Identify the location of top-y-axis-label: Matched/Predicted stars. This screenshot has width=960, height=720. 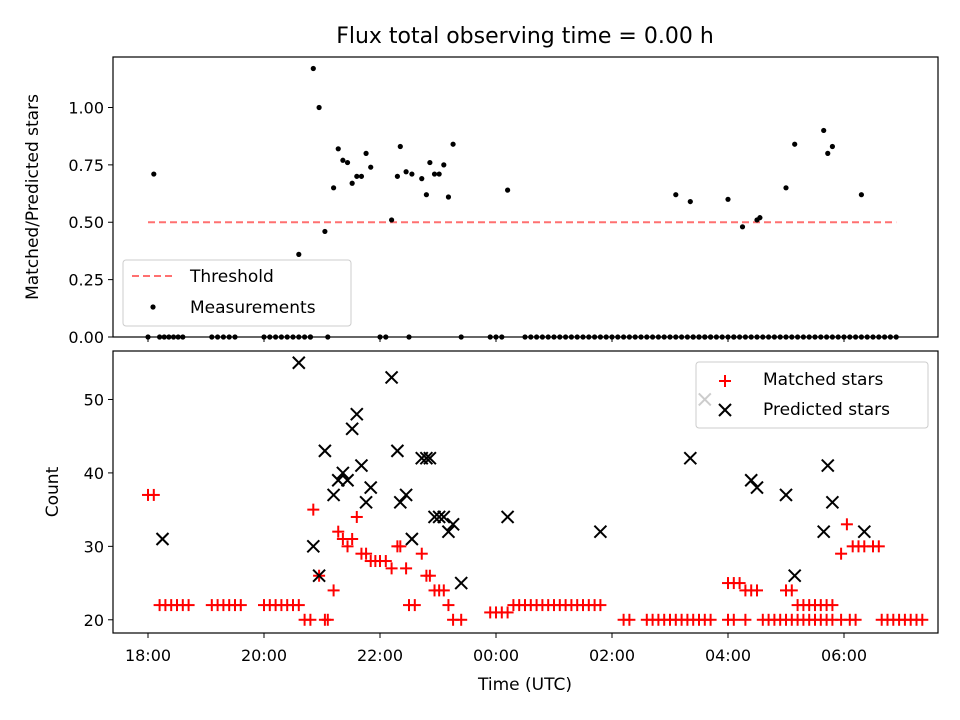
(33, 197).